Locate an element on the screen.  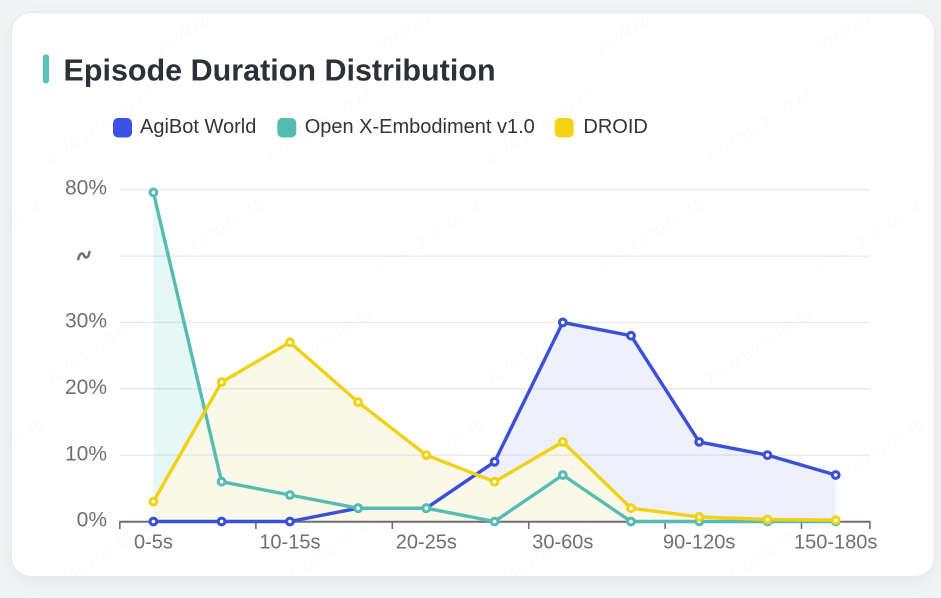
svg-text: Open X-Embodiment v1.0 is located at coordinates (420, 127).